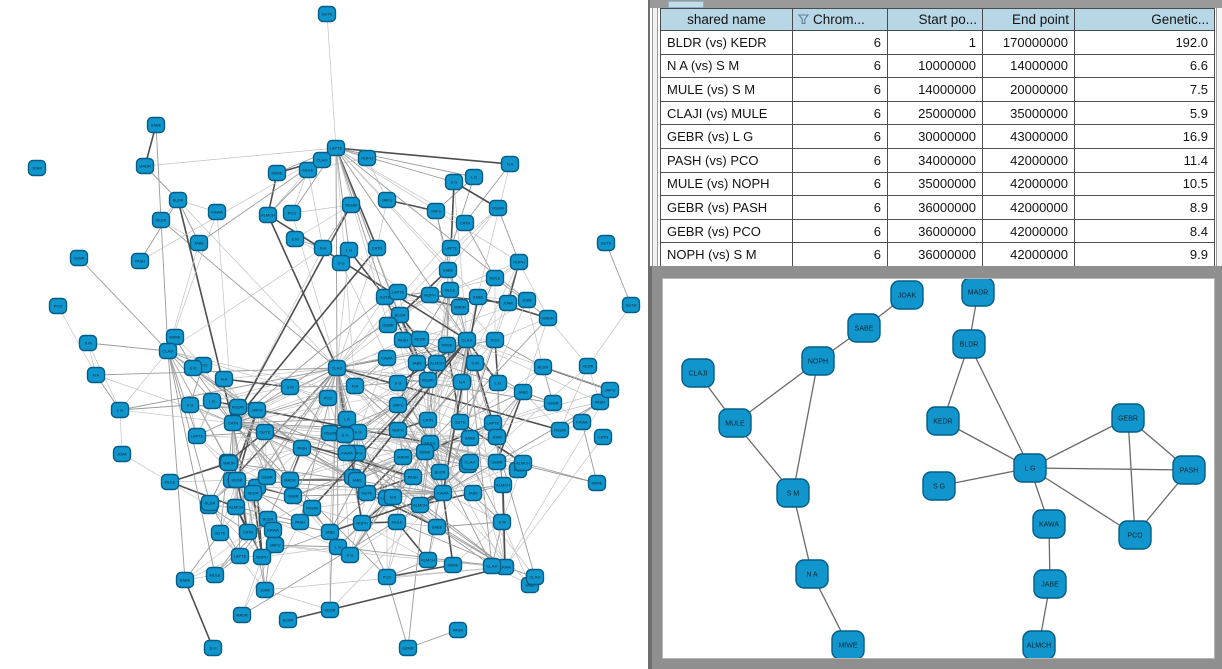 The width and height of the screenshot is (1222, 669). I want to click on table-header-0: shared name, so click(726, 19).